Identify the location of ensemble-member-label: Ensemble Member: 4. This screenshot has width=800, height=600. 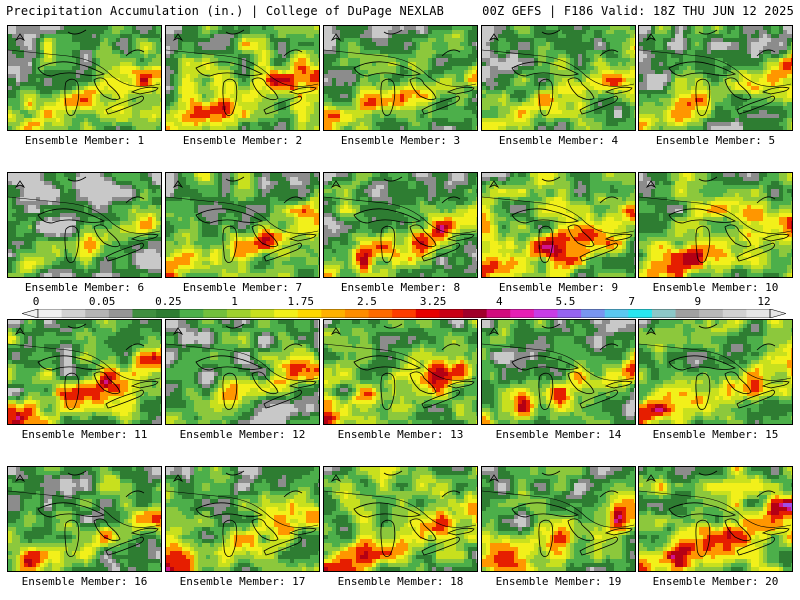
(558, 140).